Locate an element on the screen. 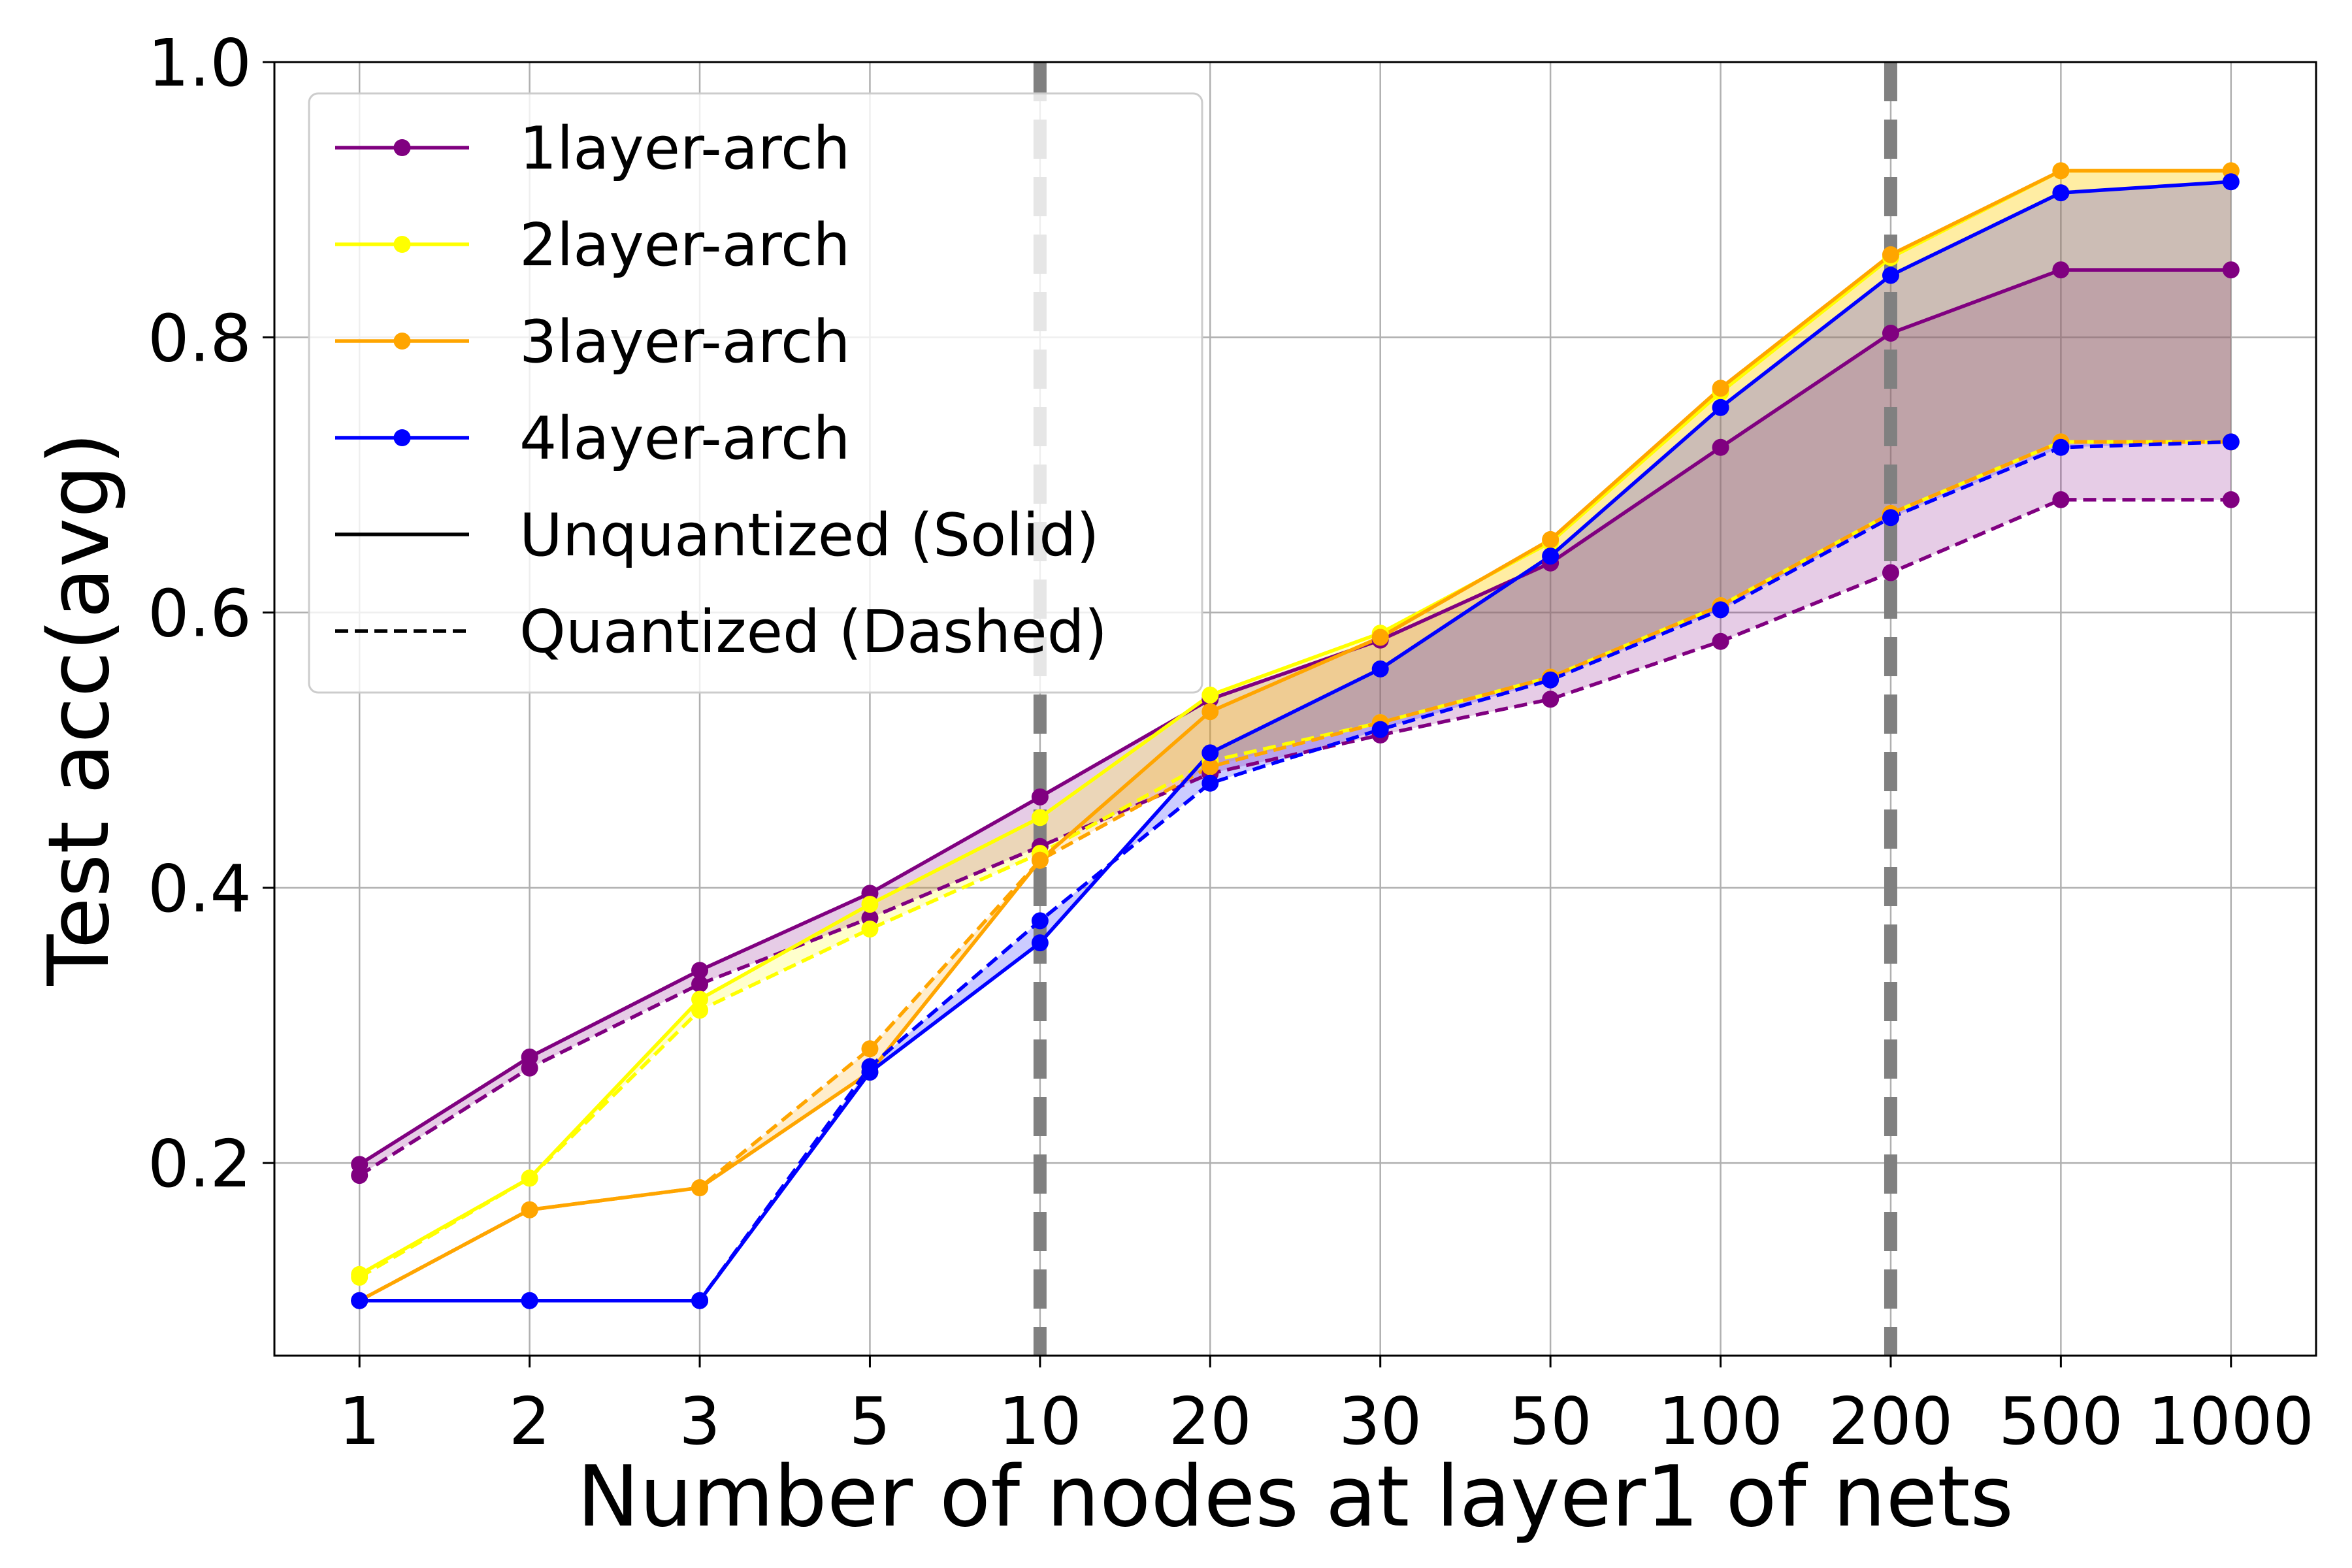 The width and height of the screenshot is (2352, 1568). y-tick-label: 0.2 is located at coordinates (200, 1164).